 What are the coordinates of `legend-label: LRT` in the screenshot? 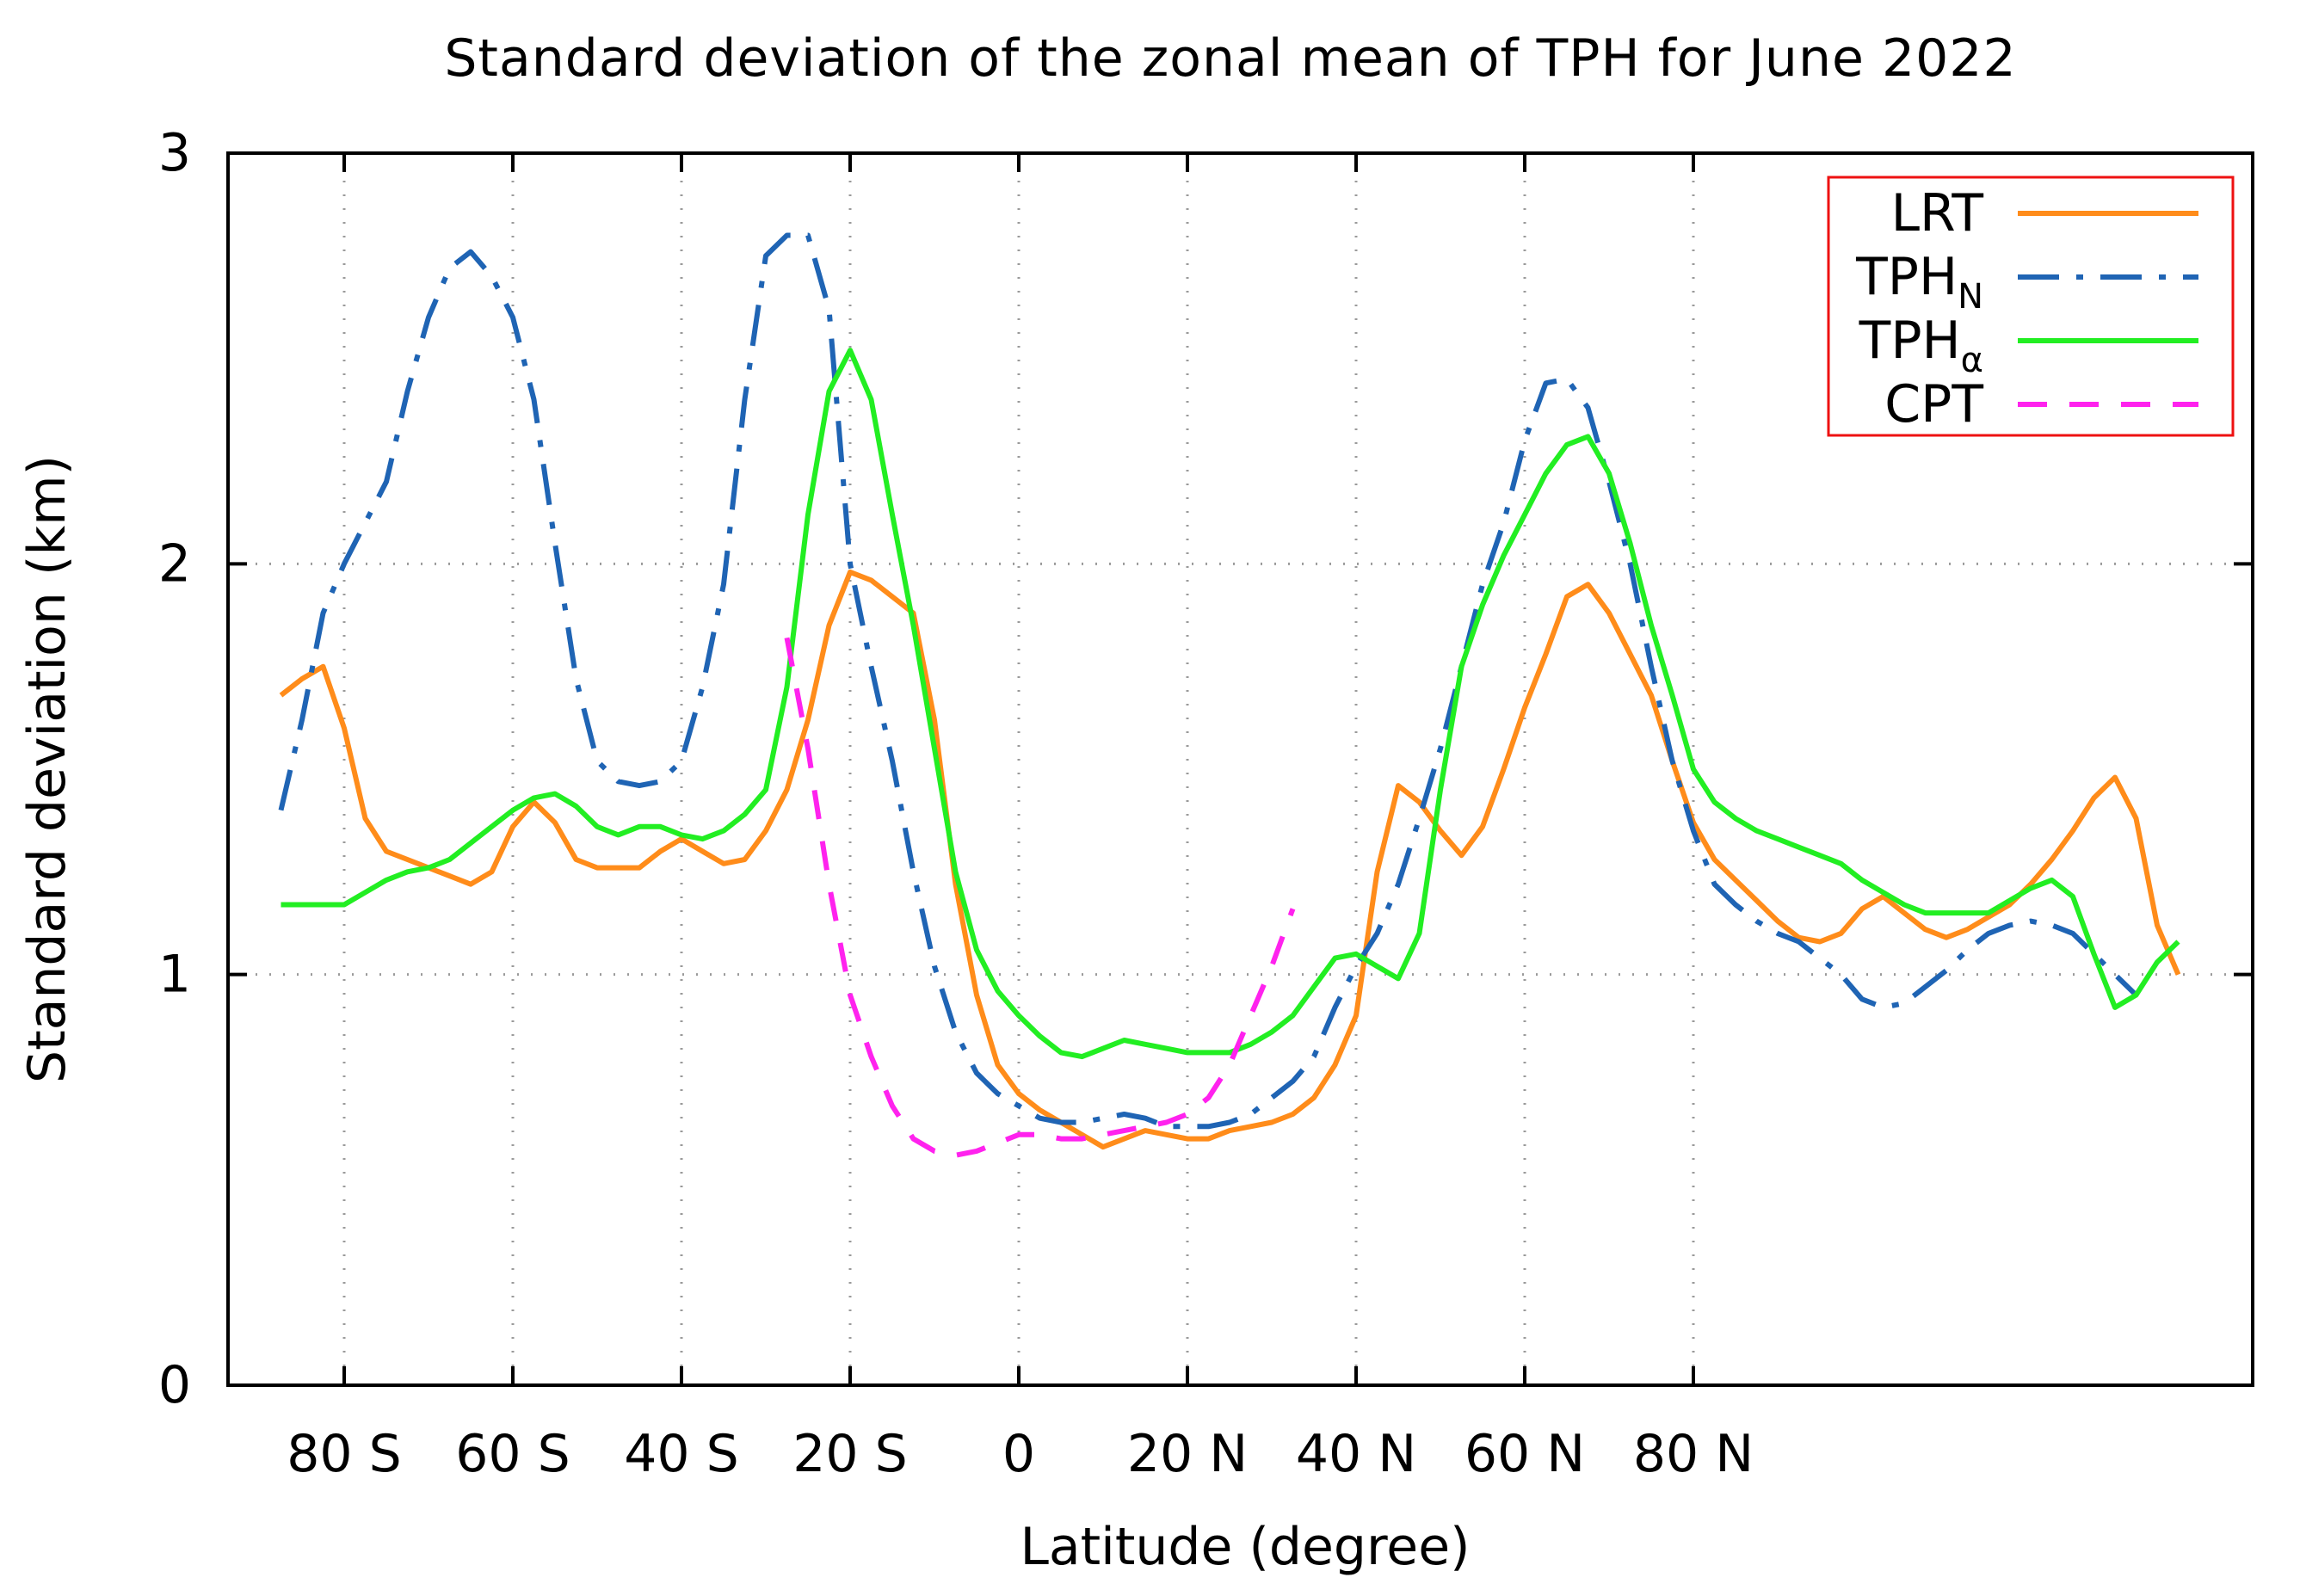 It's located at (1937, 213).